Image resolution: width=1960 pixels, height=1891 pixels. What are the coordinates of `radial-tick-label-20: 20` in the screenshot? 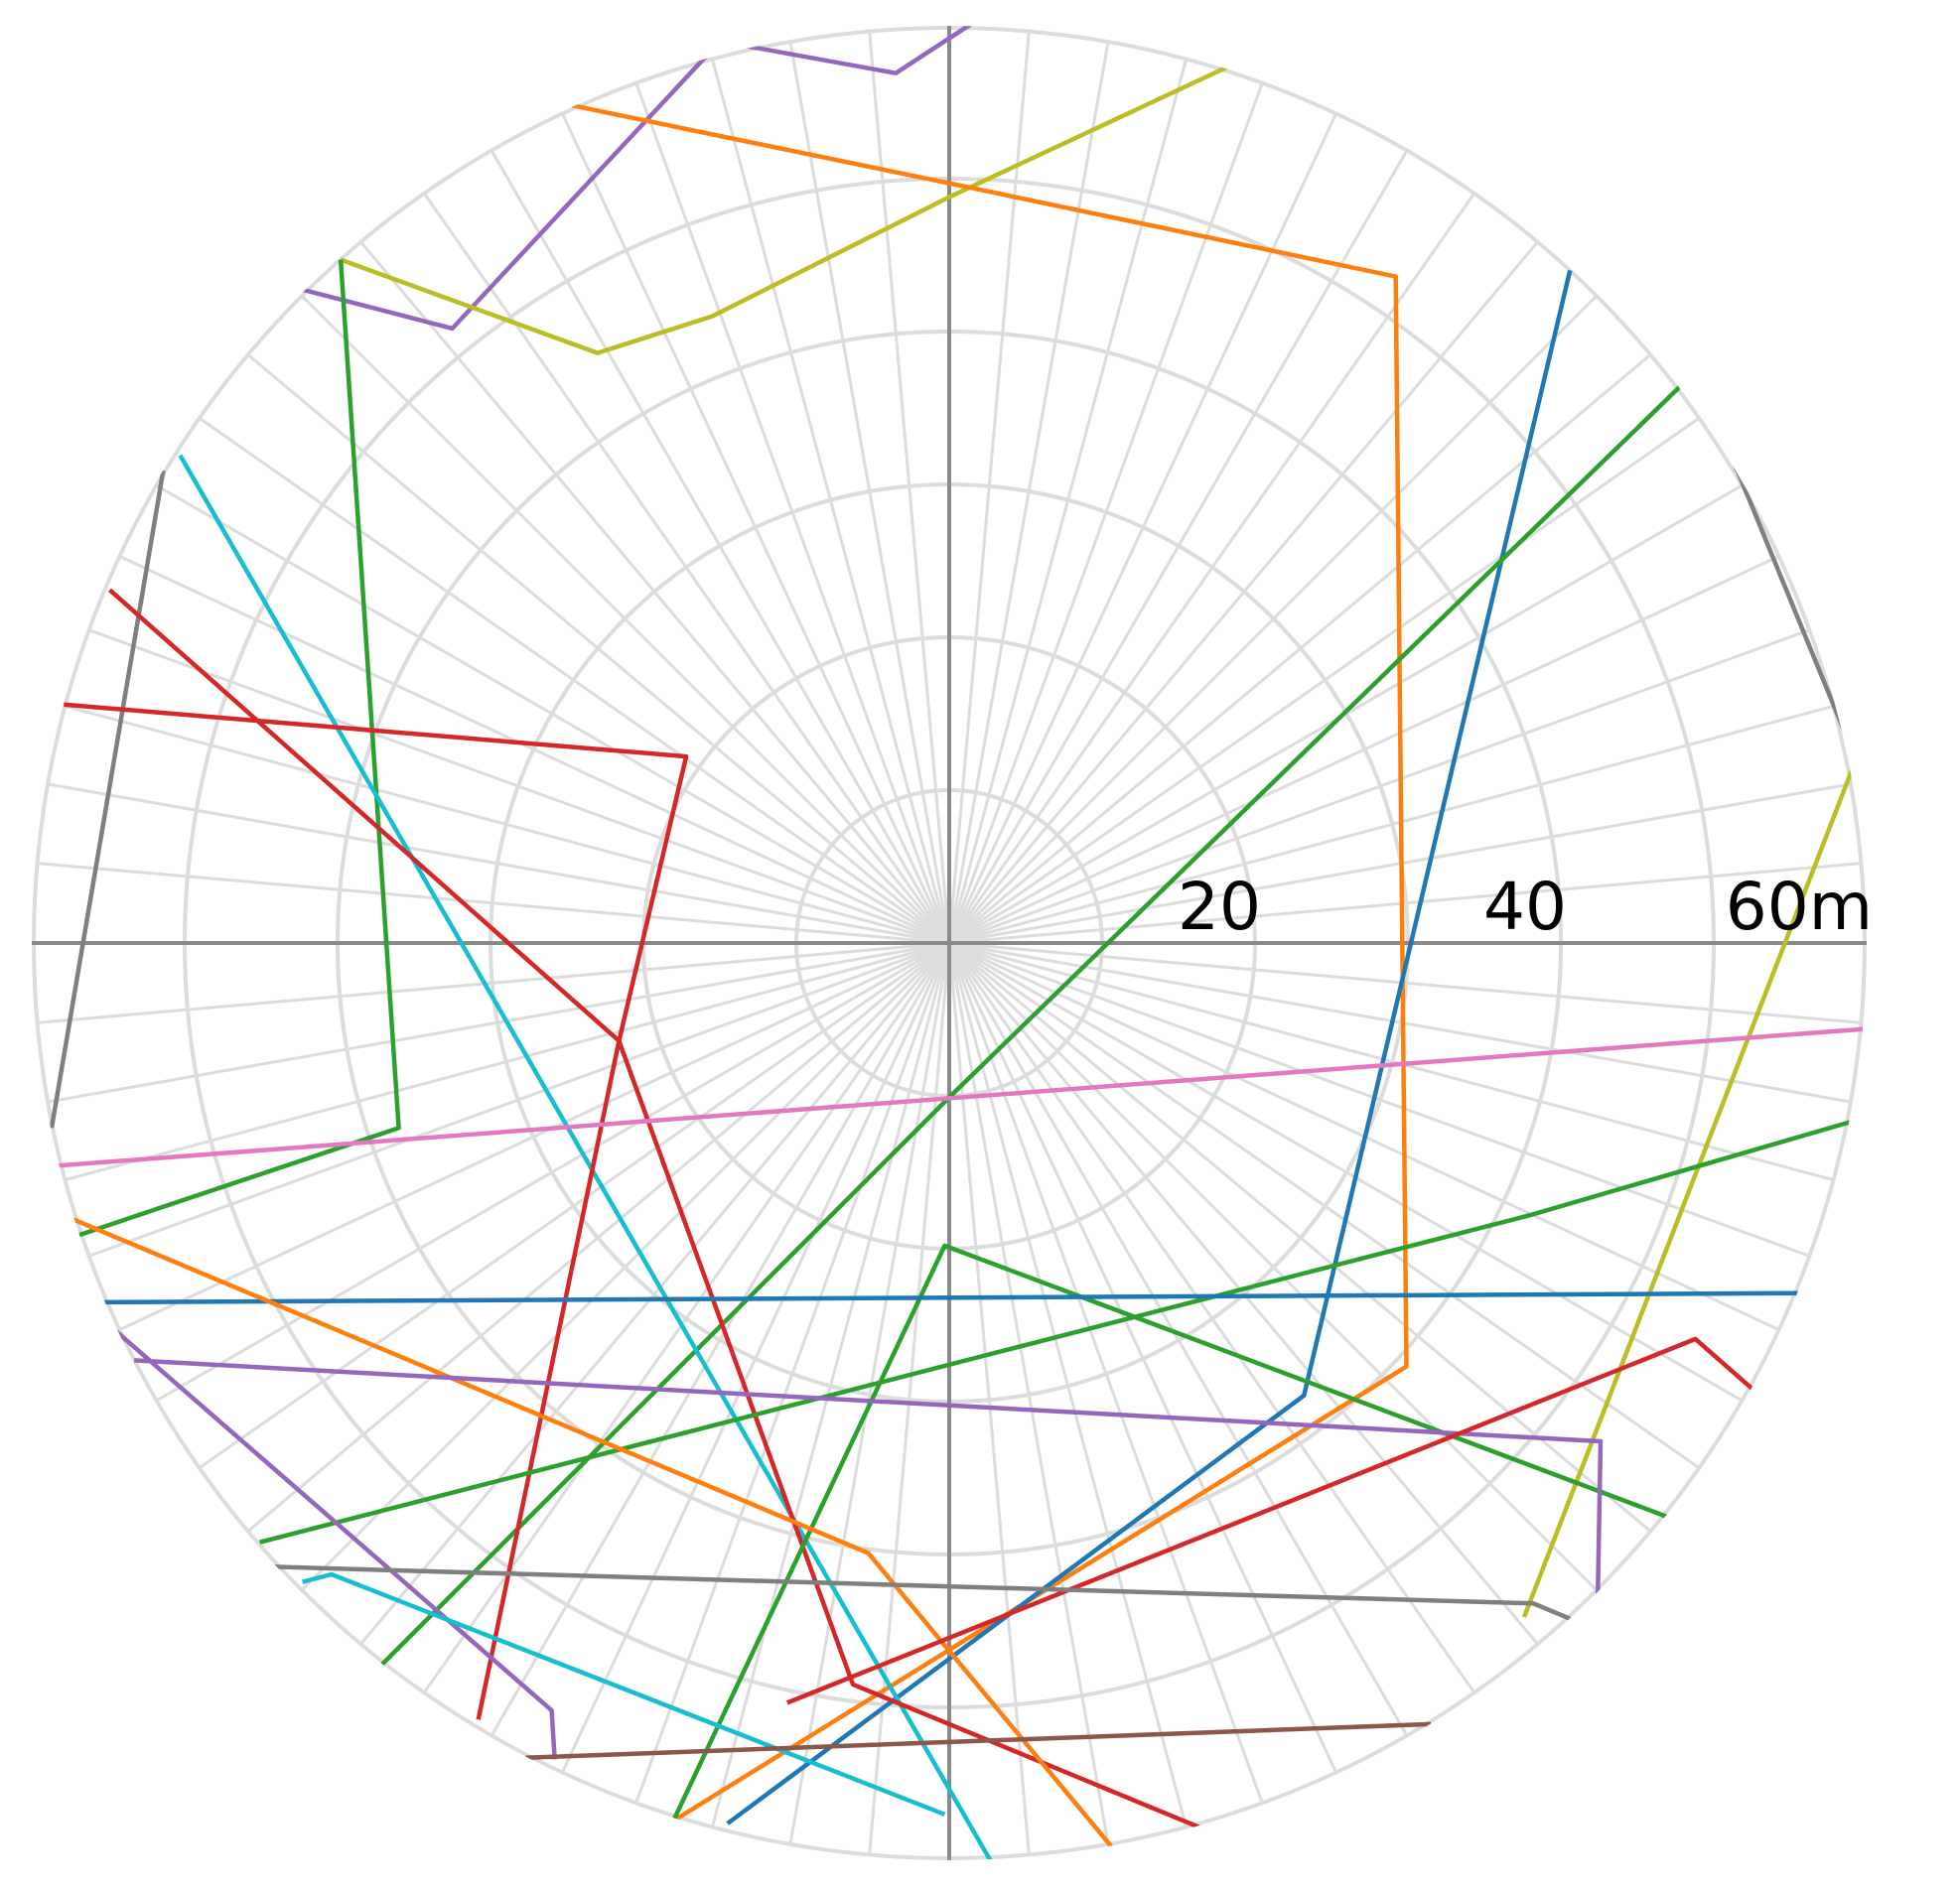 It's located at (1219, 907).